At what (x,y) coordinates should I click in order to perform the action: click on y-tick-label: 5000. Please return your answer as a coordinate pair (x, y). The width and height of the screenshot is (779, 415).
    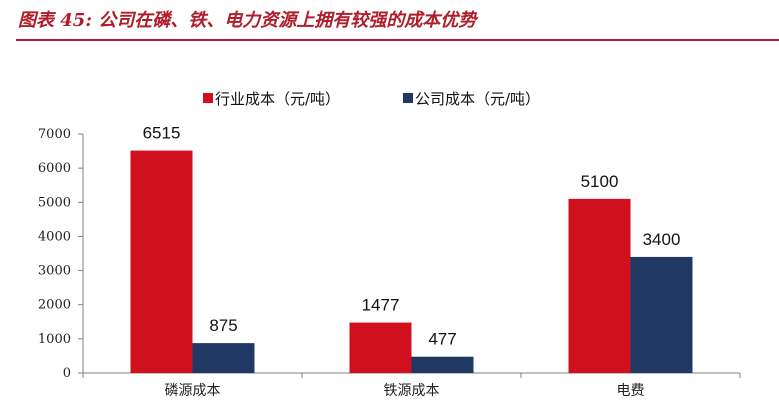
    Looking at the image, I should click on (54, 202).